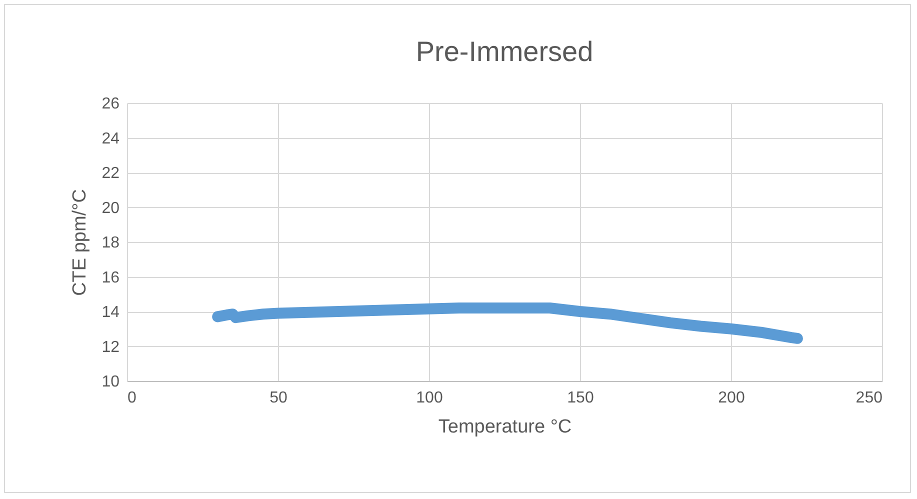  What do you see at coordinates (111, 104) in the screenshot?
I see `y-tick-label: 26` at bounding box center [111, 104].